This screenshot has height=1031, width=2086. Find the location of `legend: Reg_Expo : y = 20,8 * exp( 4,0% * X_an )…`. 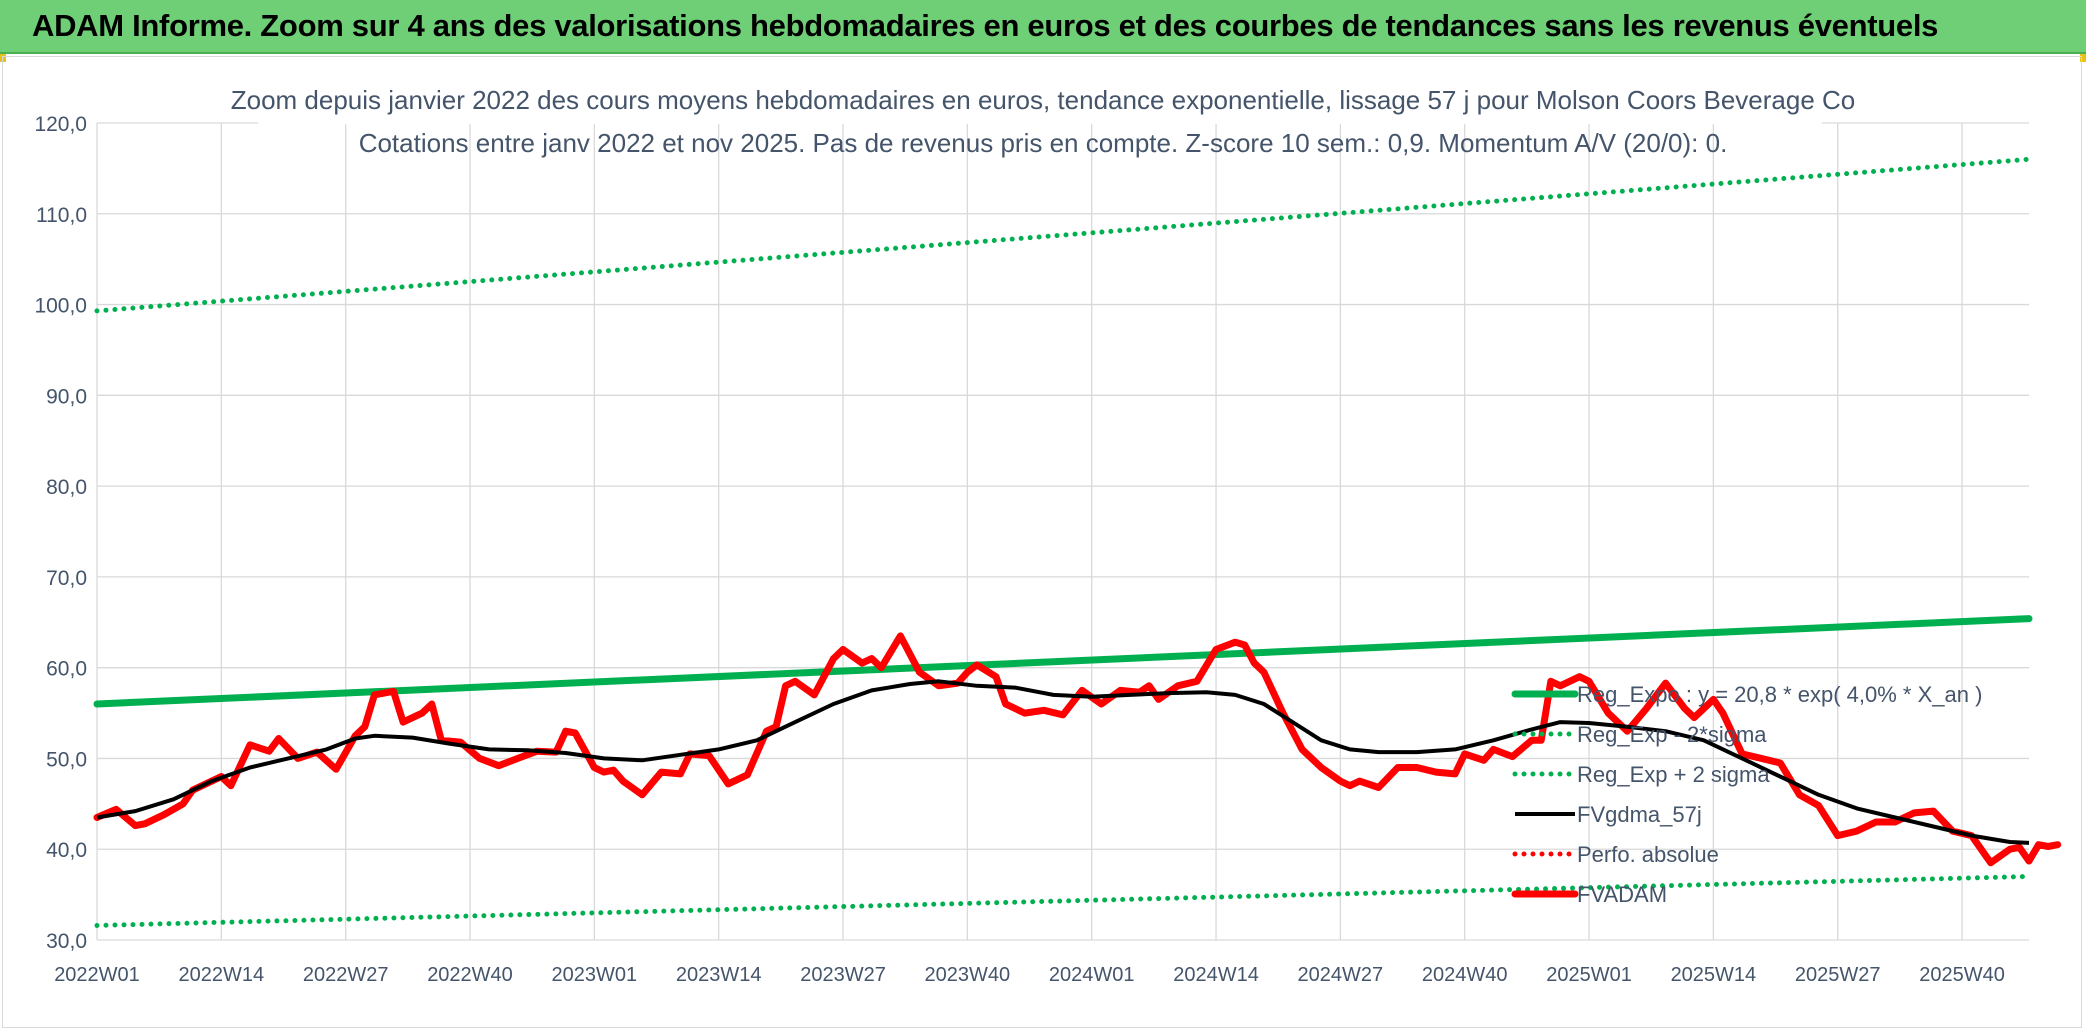

legend: Reg_Expo : y = 20,8 * exp( 4,0% * X_an )… is located at coordinates (1746, 794).